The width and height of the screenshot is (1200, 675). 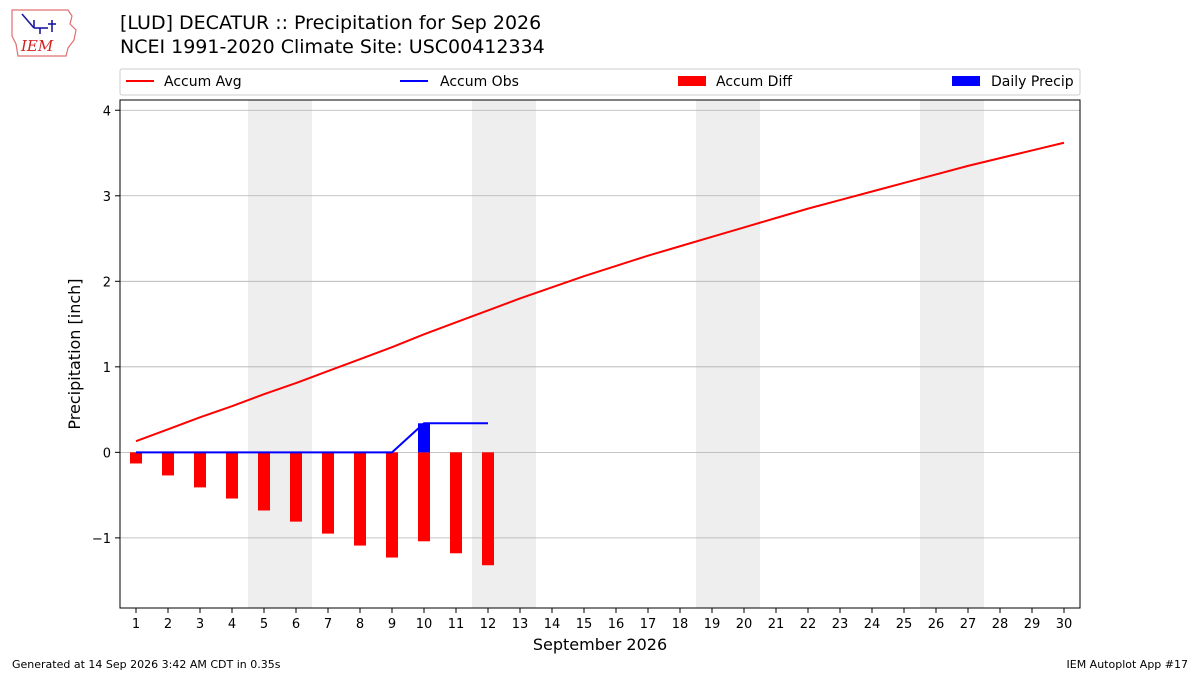 I want to click on x-tick-label: 15, so click(x=584, y=624).